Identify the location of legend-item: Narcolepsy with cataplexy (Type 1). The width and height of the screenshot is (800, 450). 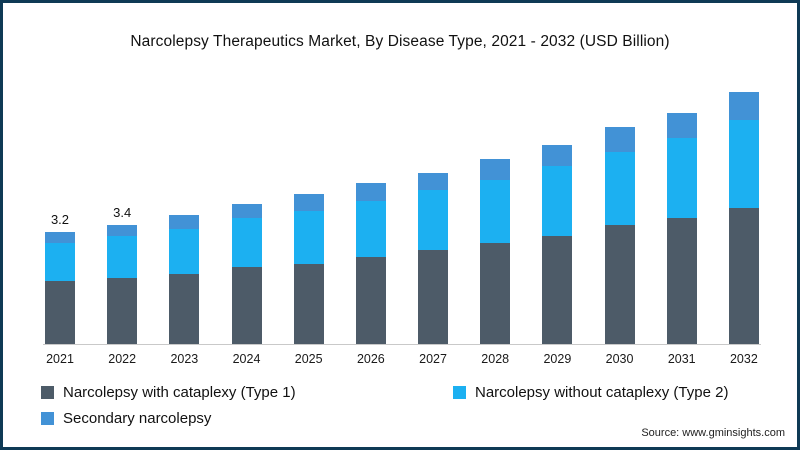
(247, 392).